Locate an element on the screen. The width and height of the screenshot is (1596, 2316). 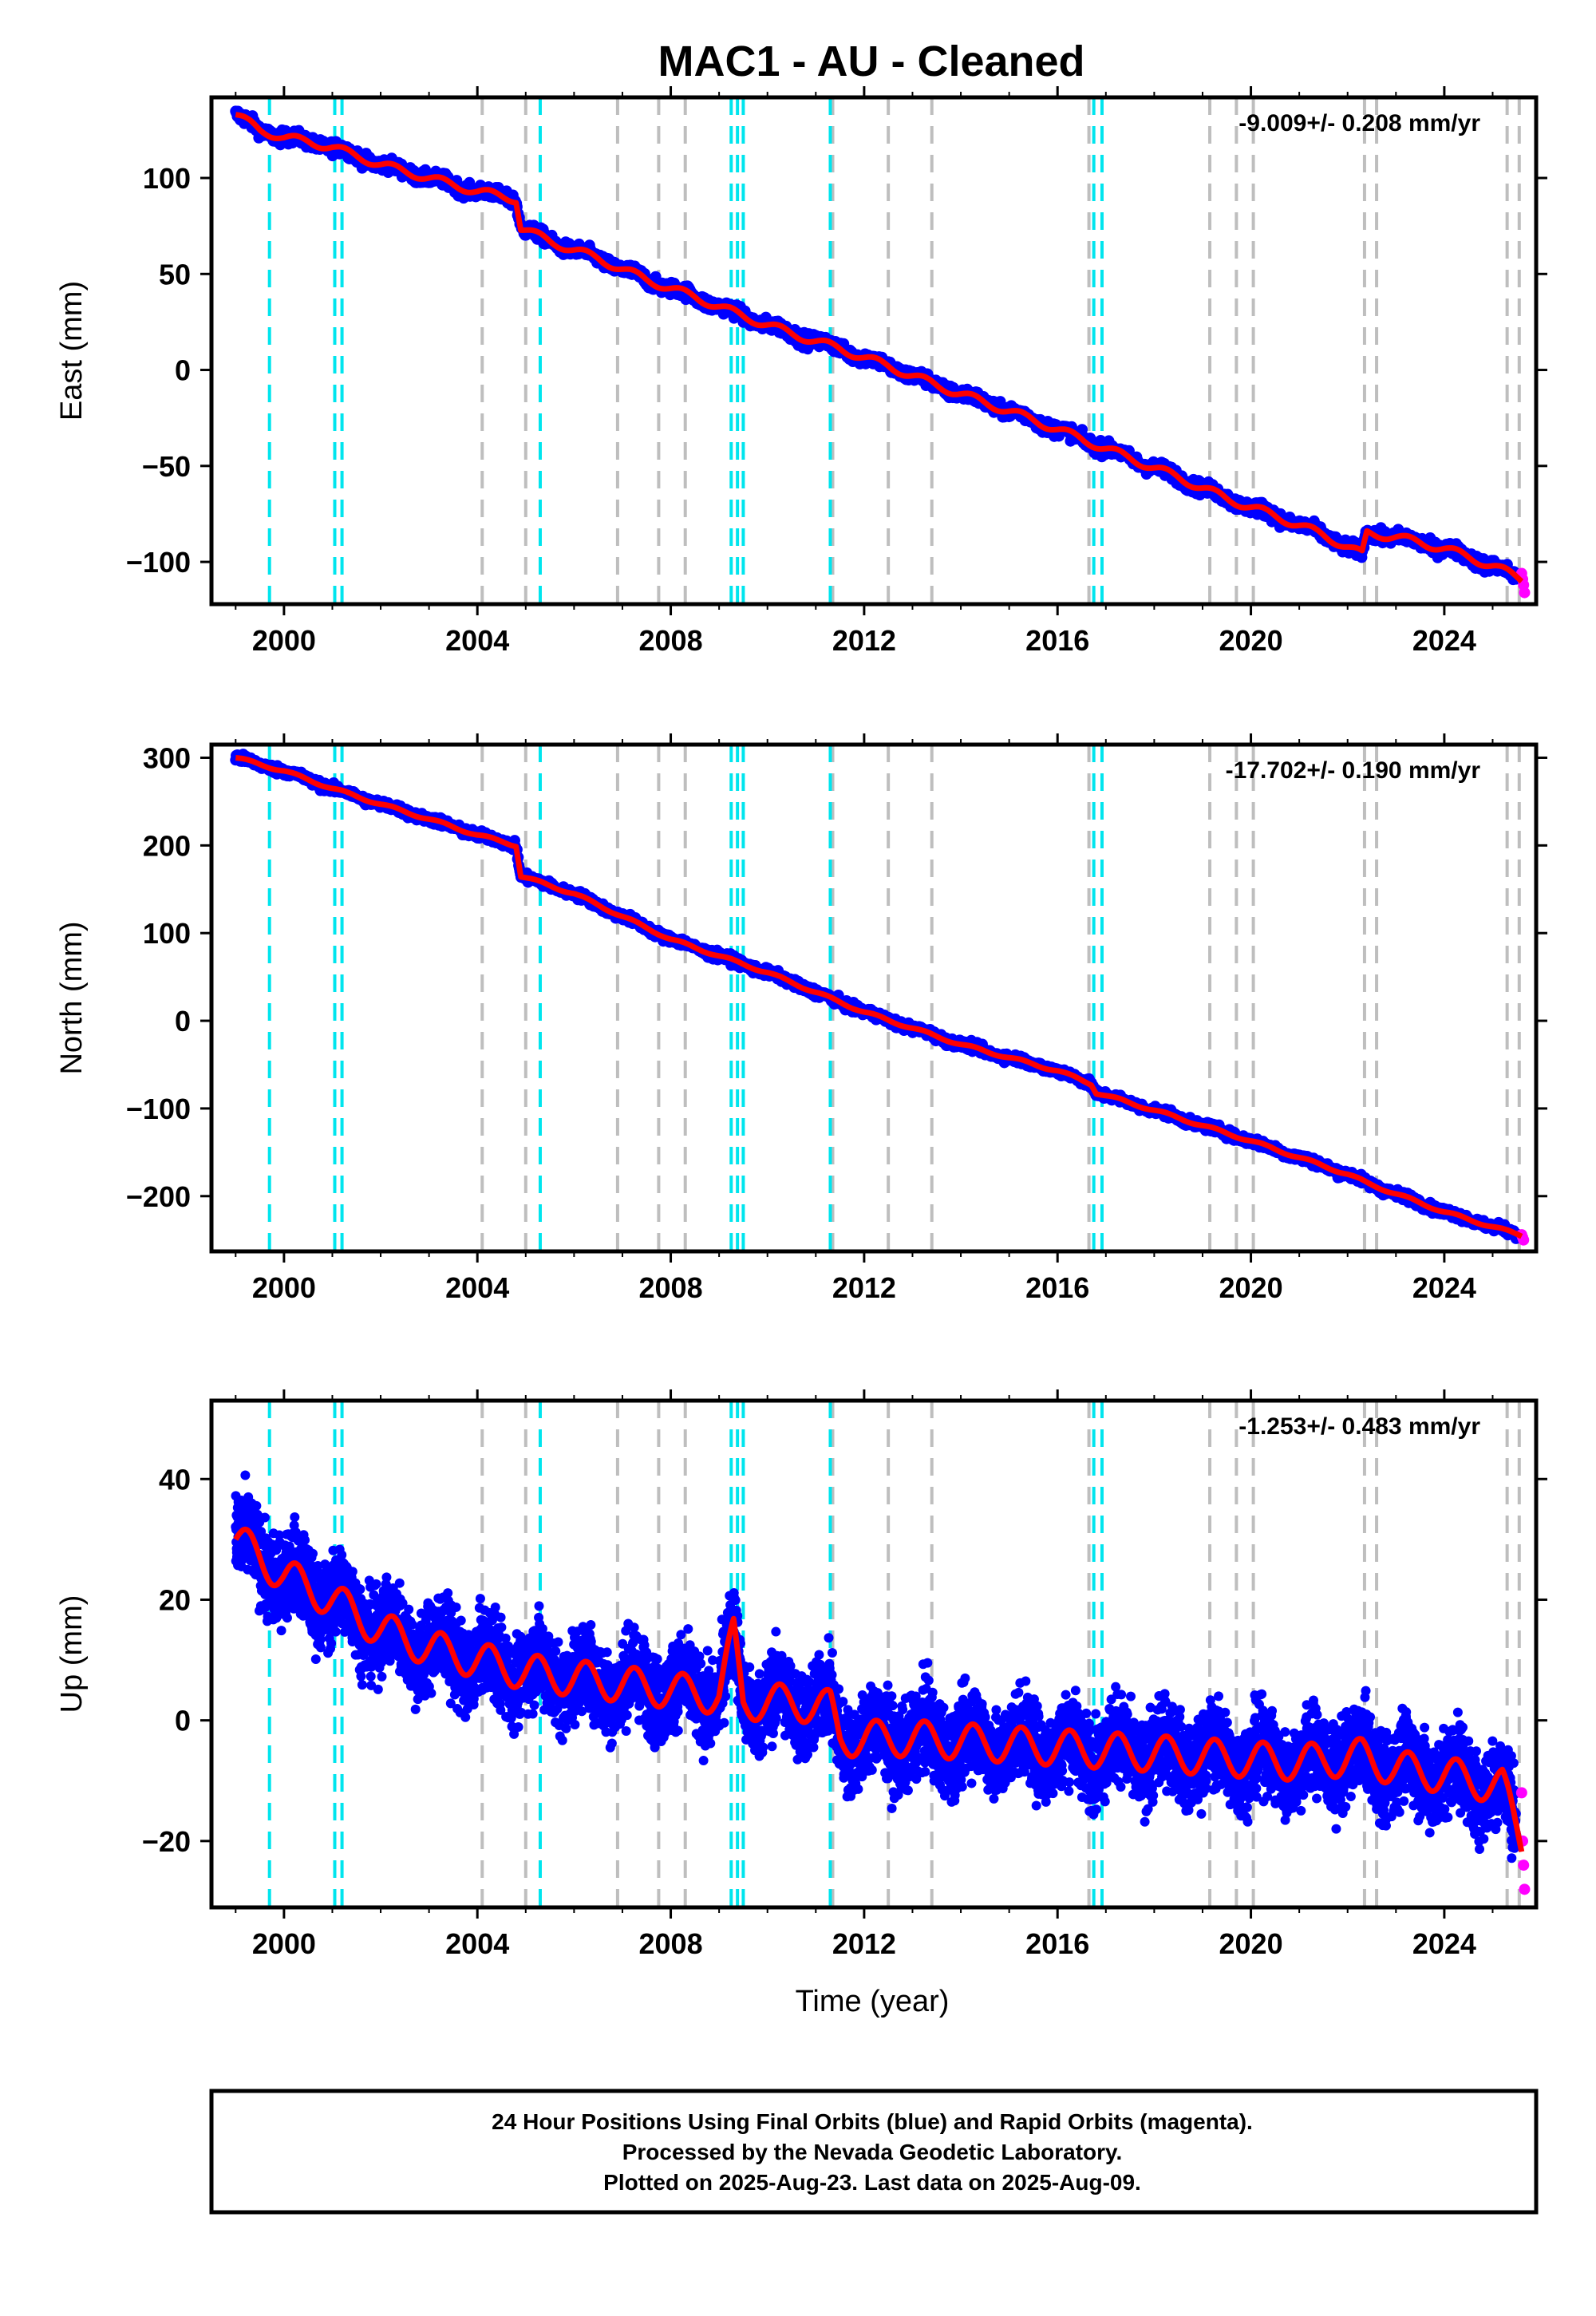
y-tick-label: −200 is located at coordinates (158, 1196).